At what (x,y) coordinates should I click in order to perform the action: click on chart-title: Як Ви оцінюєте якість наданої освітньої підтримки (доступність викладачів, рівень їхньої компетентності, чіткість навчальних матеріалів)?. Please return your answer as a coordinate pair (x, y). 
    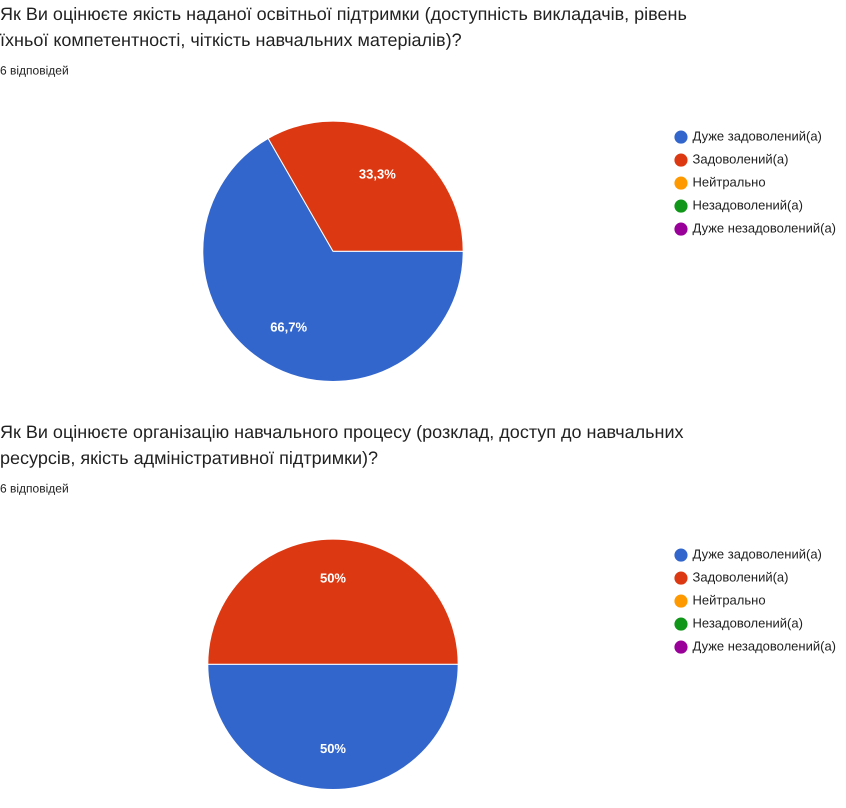
    Looking at the image, I should click on (343, 27).